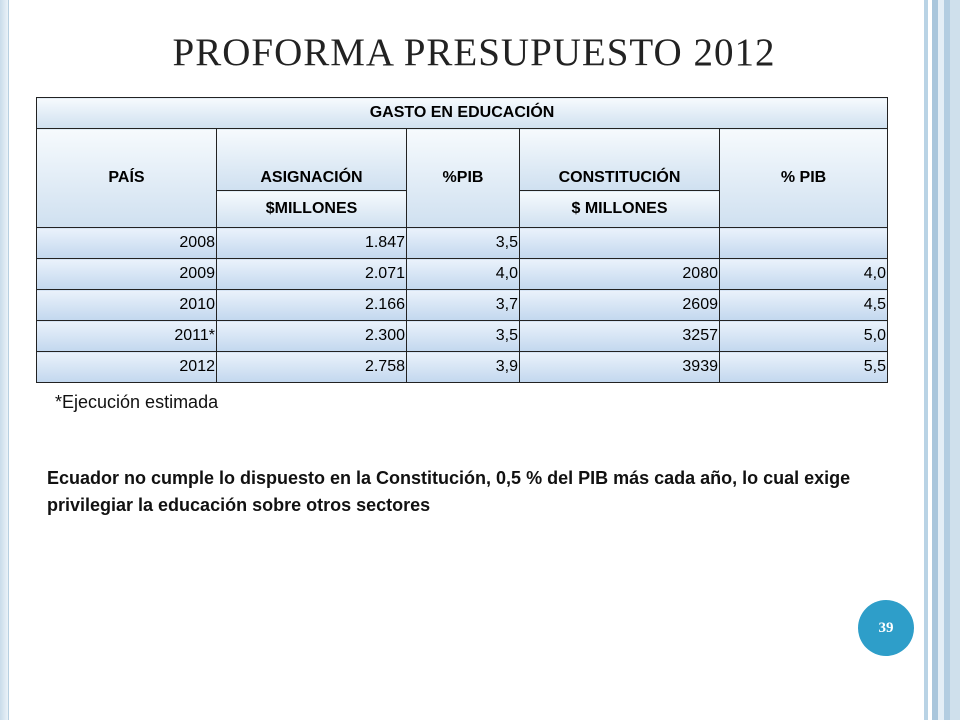 This screenshot has height=720, width=960. Describe the element at coordinates (311, 305) in the screenshot. I see `cell-asignacion: 2.166` at that location.